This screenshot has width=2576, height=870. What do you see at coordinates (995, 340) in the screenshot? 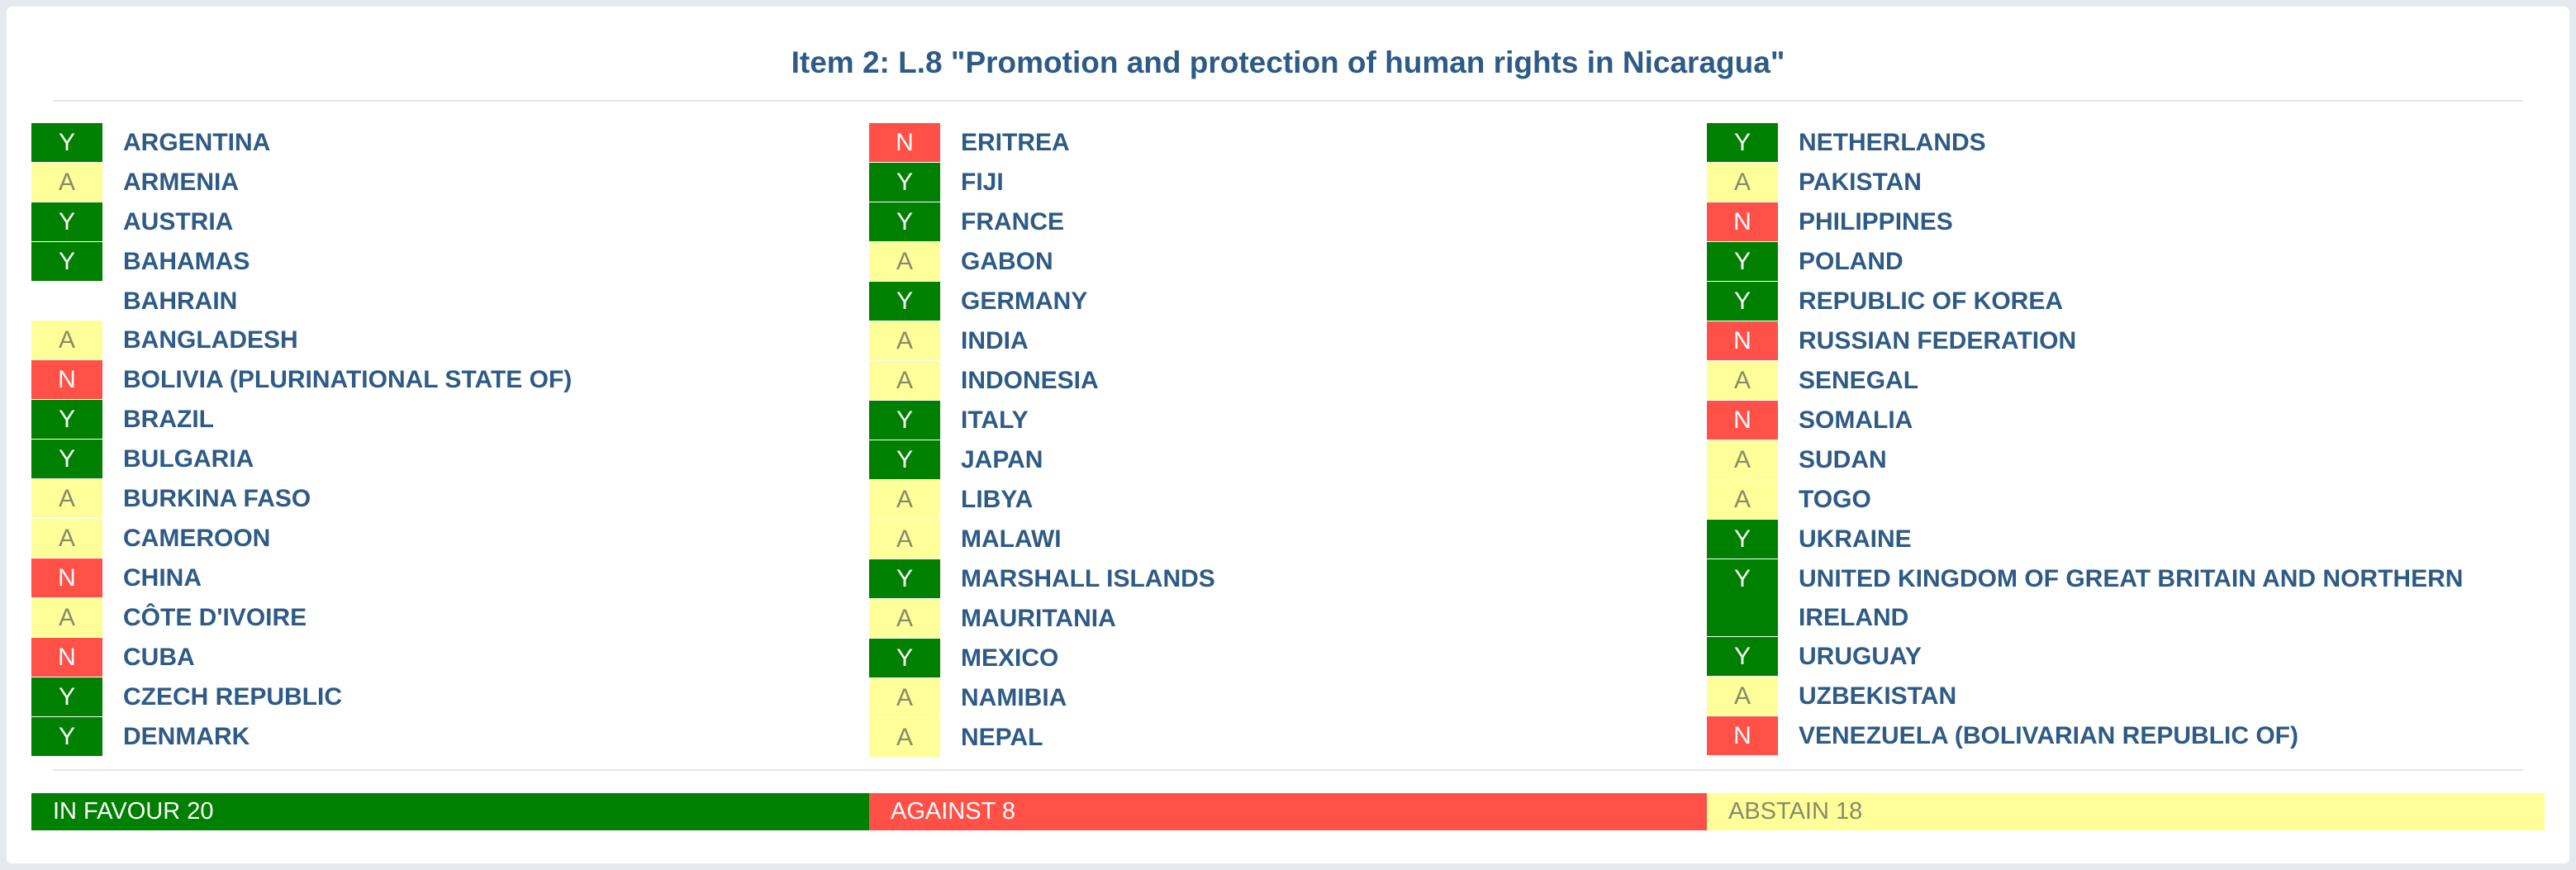
I see `country-name: INDIA` at bounding box center [995, 340].